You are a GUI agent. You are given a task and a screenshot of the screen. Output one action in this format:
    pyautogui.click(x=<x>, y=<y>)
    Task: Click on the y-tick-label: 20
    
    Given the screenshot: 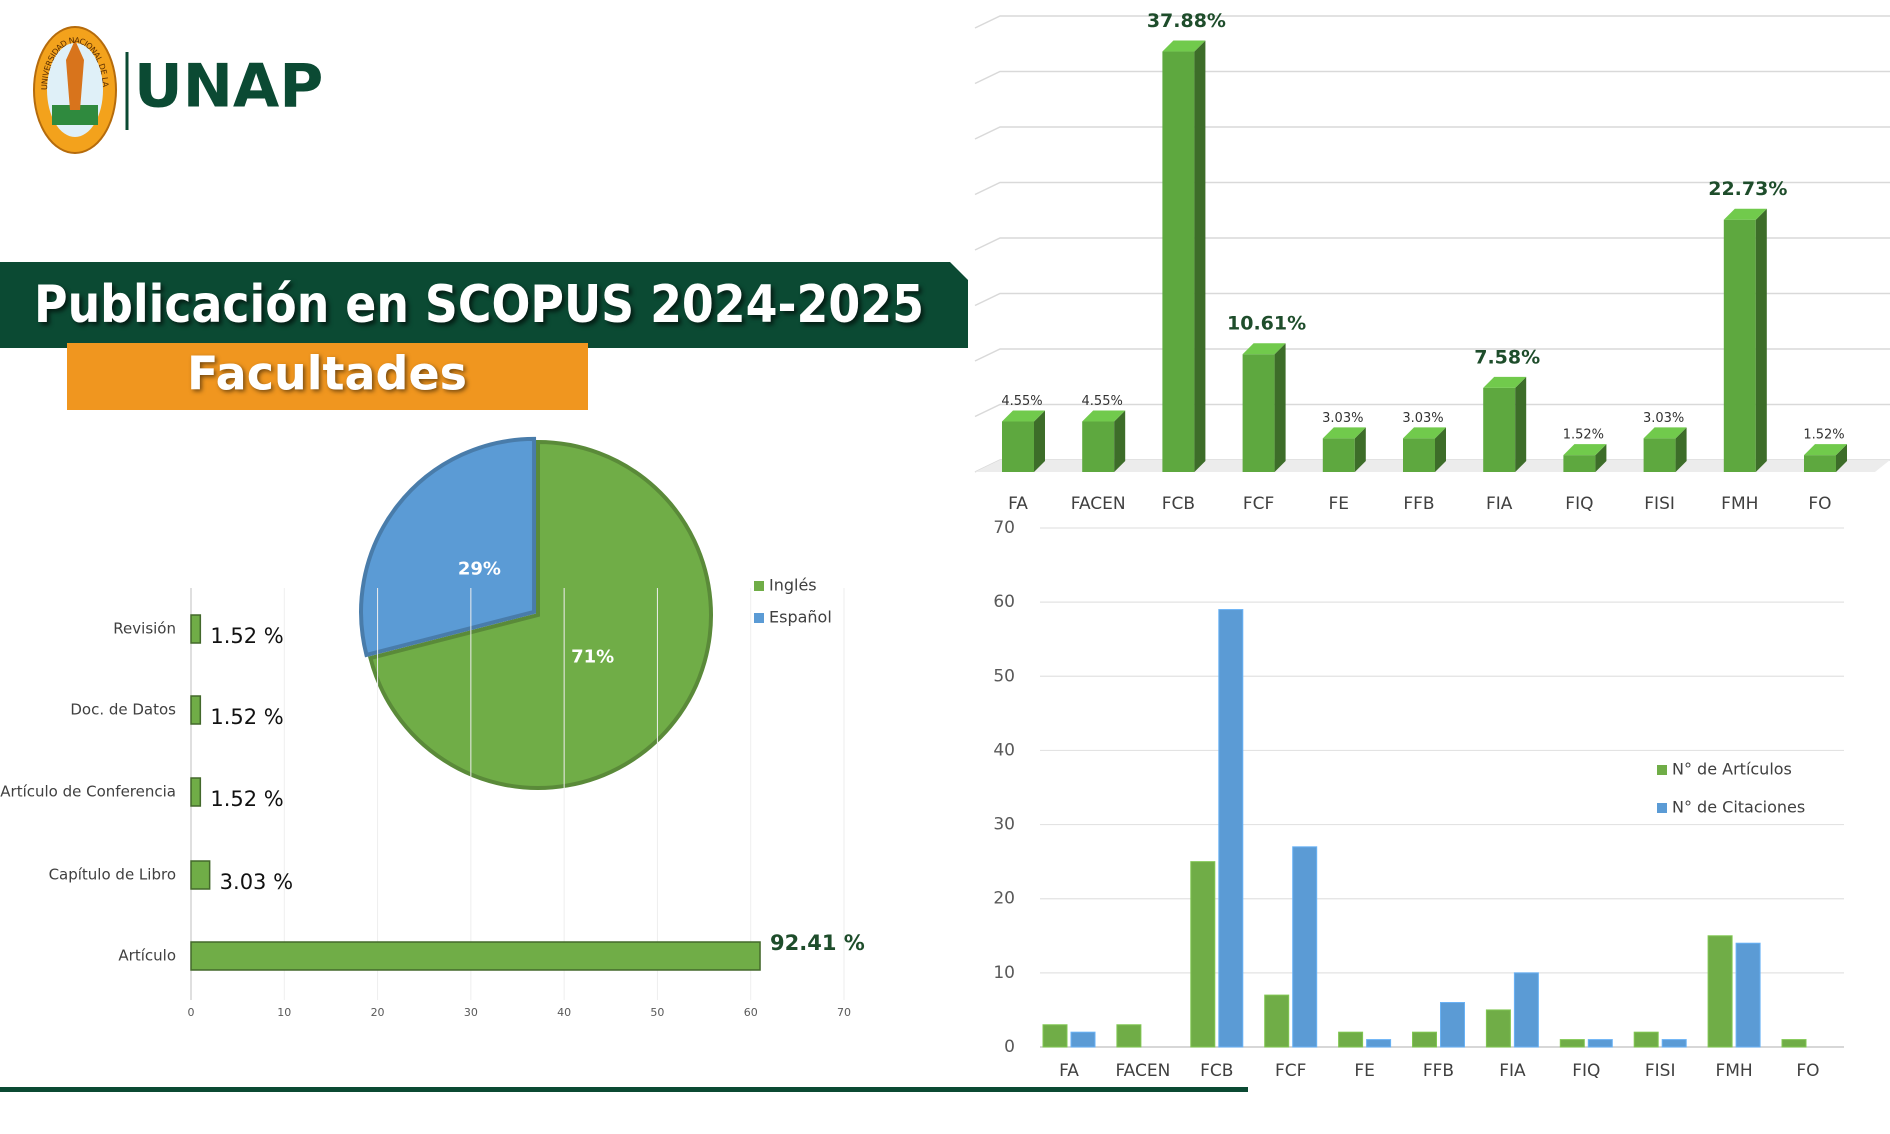 What is the action you would take?
    pyautogui.click(x=1004, y=899)
    